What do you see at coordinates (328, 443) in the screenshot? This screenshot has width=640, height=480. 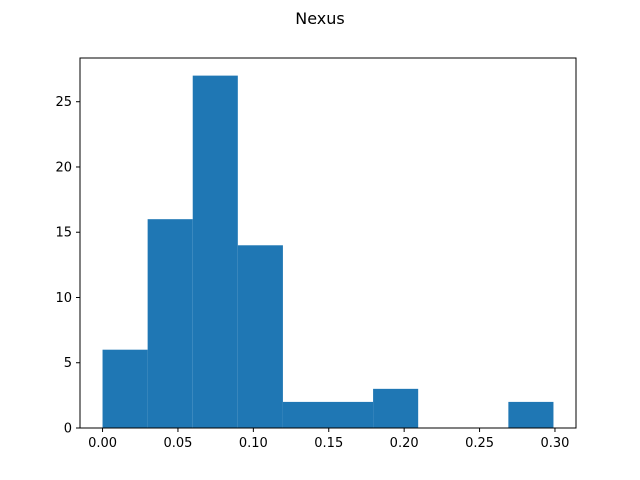 I see `x-tick-label: 0.15` at bounding box center [328, 443].